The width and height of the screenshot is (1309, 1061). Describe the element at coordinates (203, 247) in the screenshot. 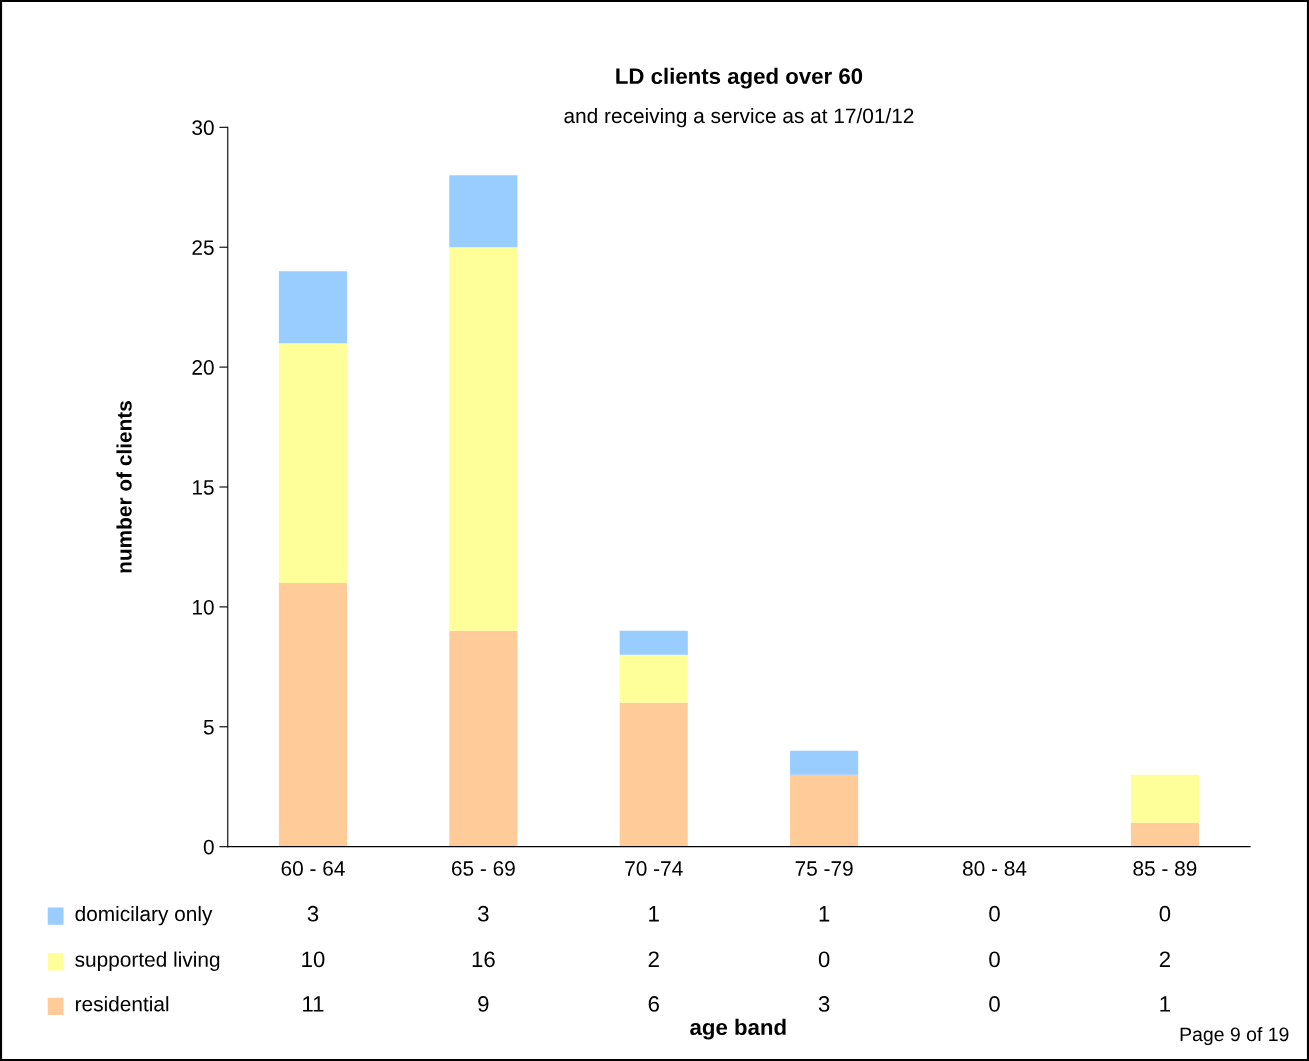

I see `y-tick-label: 25` at that location.